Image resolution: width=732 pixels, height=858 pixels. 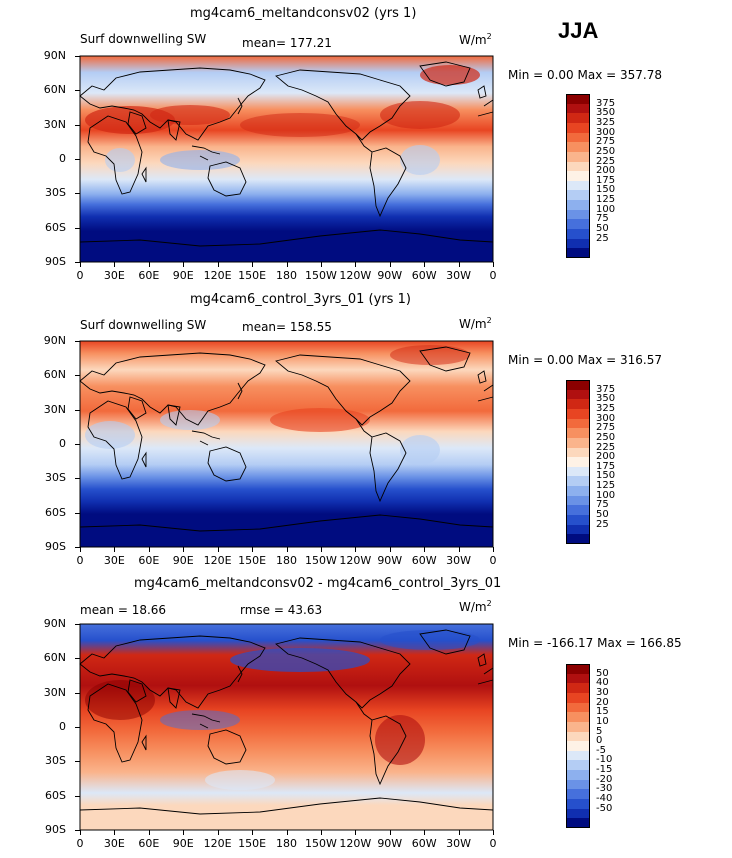 I want to click on colorbar-label: 200, so click(x=606, y=171).